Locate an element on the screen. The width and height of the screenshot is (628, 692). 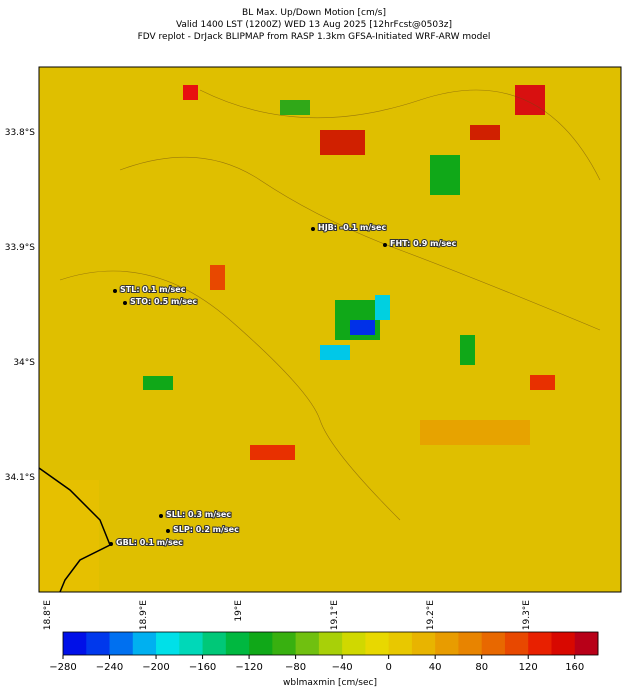
colorbar-tick-label: −120 is located at coordinates (248, 667).